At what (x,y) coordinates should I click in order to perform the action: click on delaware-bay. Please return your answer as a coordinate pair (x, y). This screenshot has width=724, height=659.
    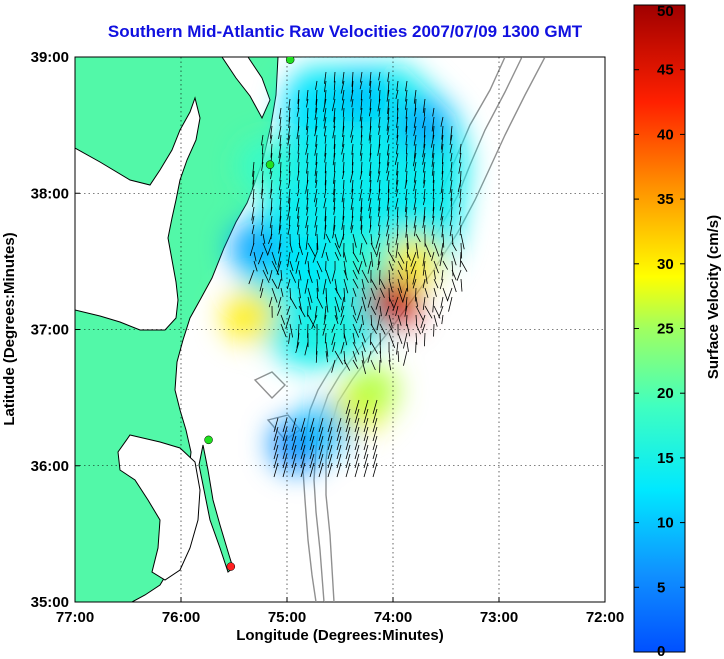
    Looking at the image, I should click on (246, 88).